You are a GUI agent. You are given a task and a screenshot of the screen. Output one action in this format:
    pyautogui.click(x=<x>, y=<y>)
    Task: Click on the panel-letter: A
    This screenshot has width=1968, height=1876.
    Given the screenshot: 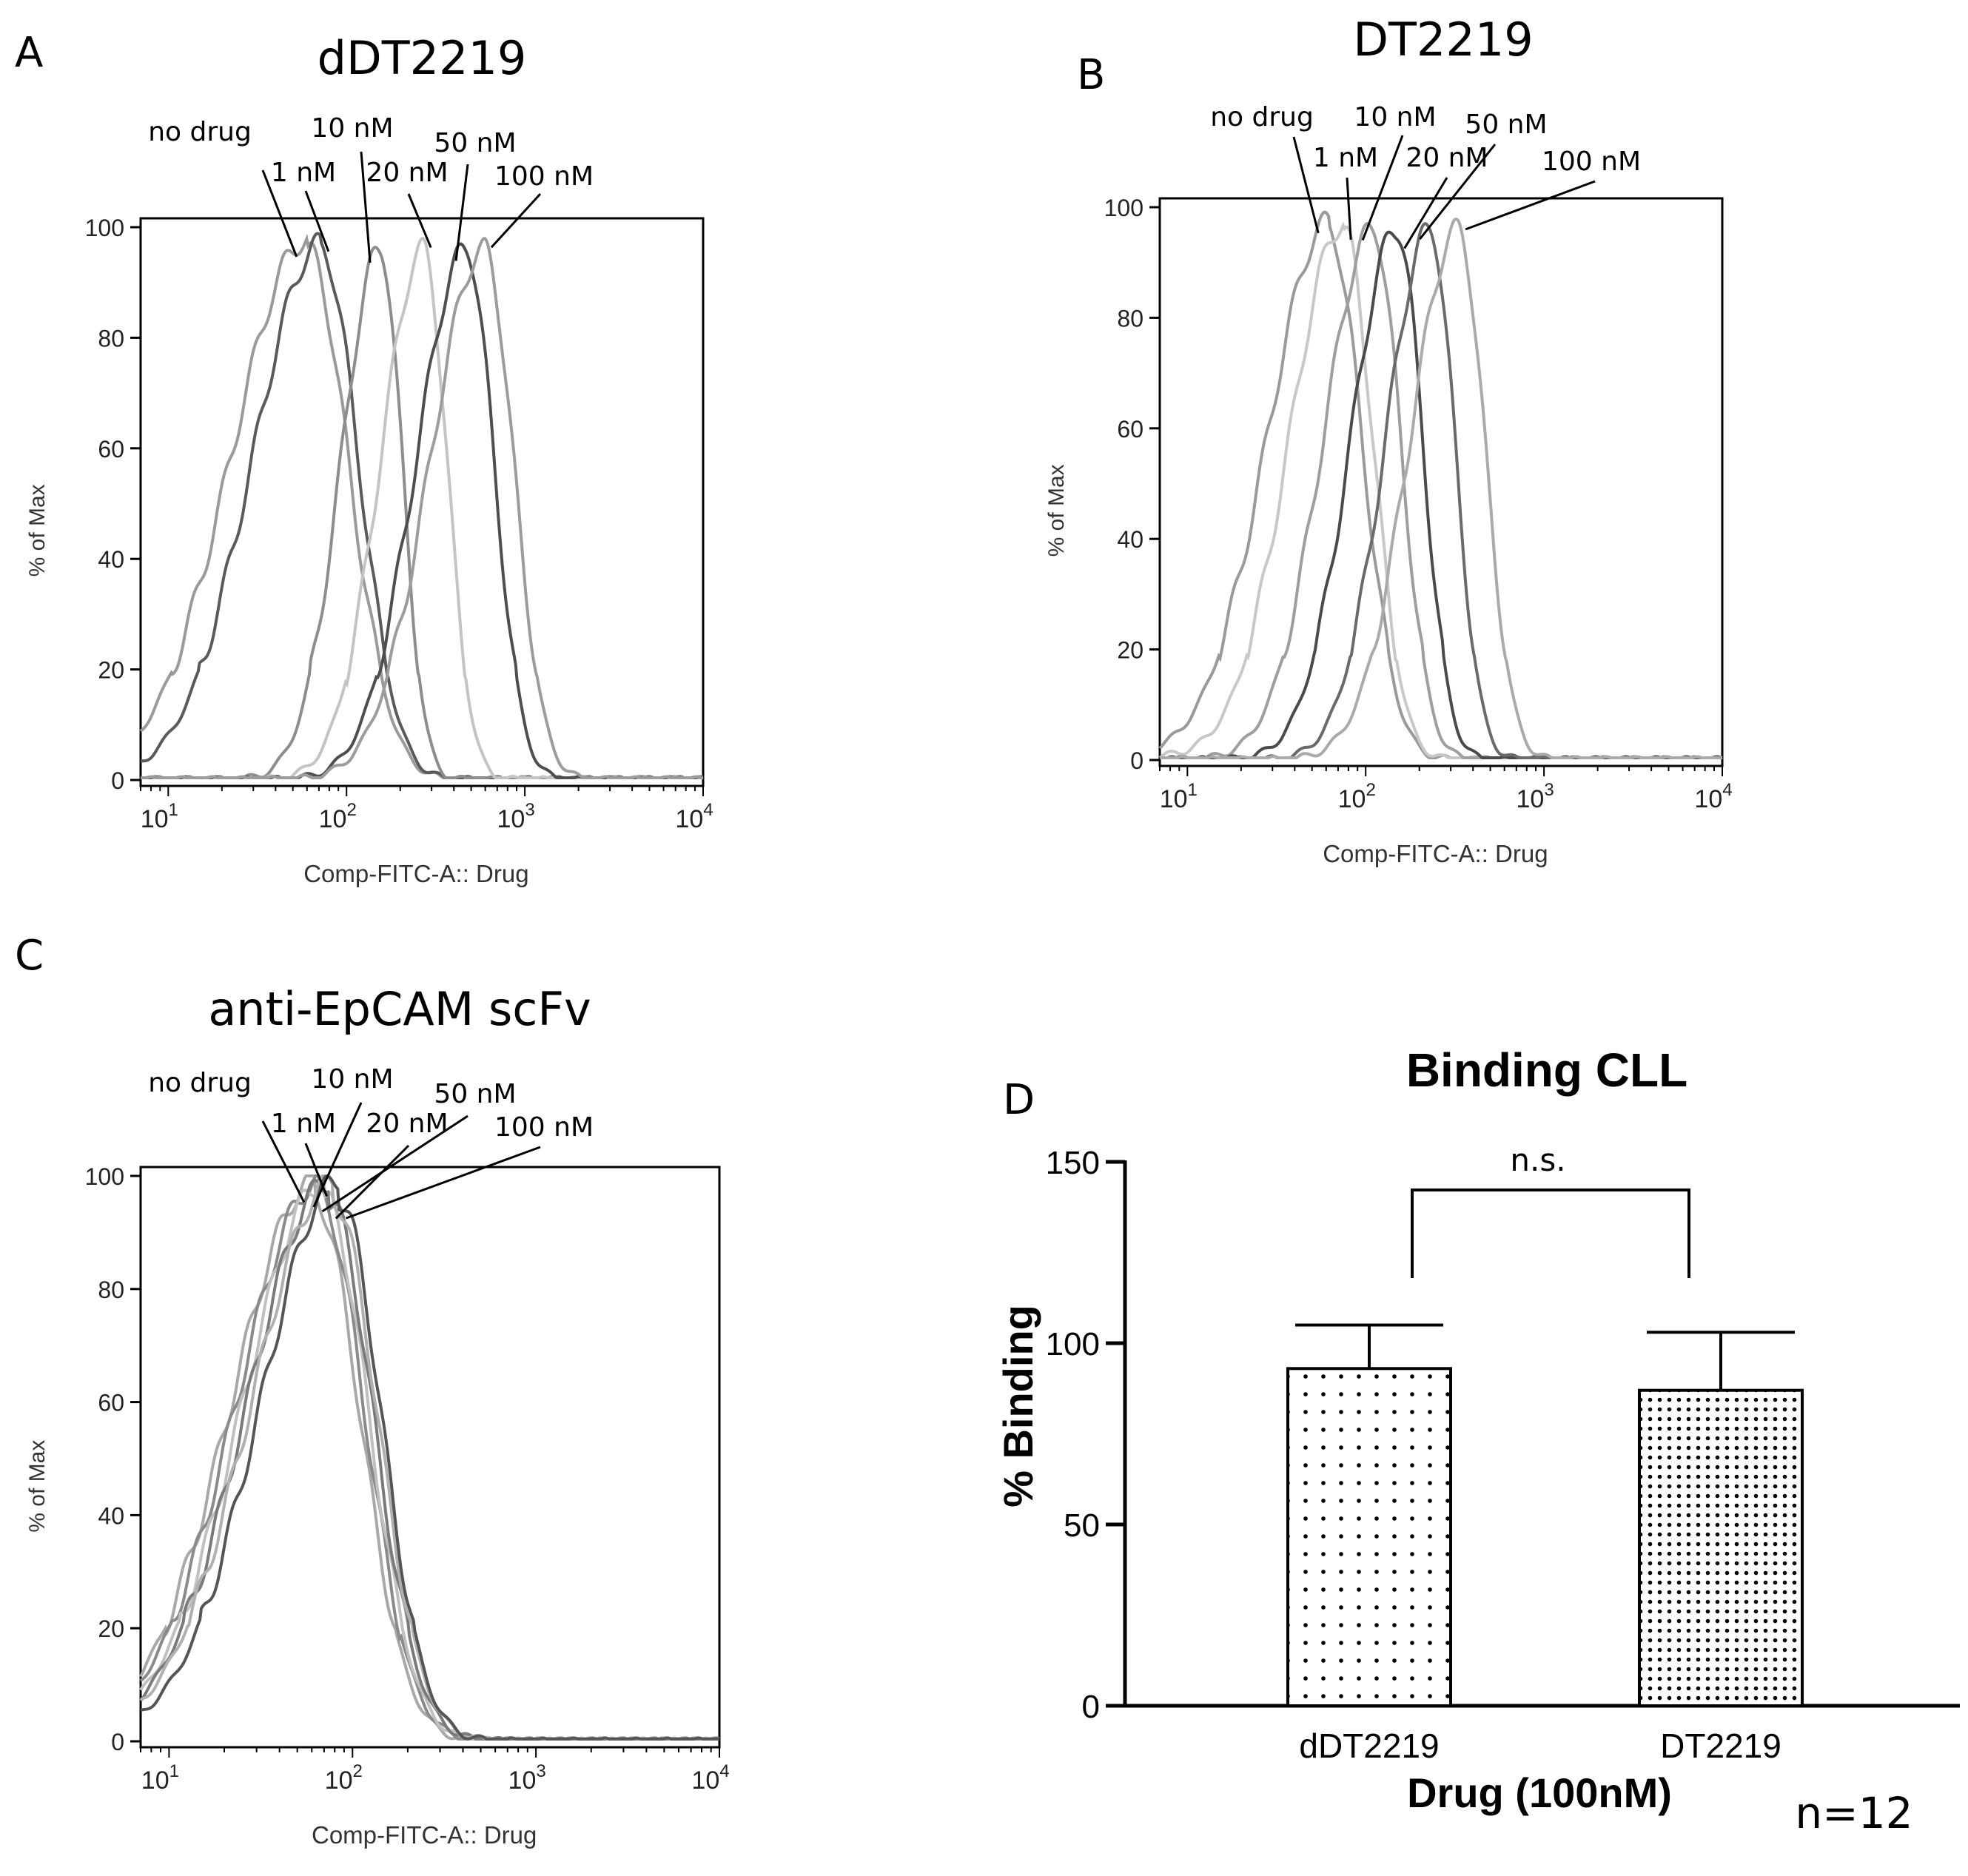 What is the action you would take?
    pyautogui.click(x=29, y=53)
    